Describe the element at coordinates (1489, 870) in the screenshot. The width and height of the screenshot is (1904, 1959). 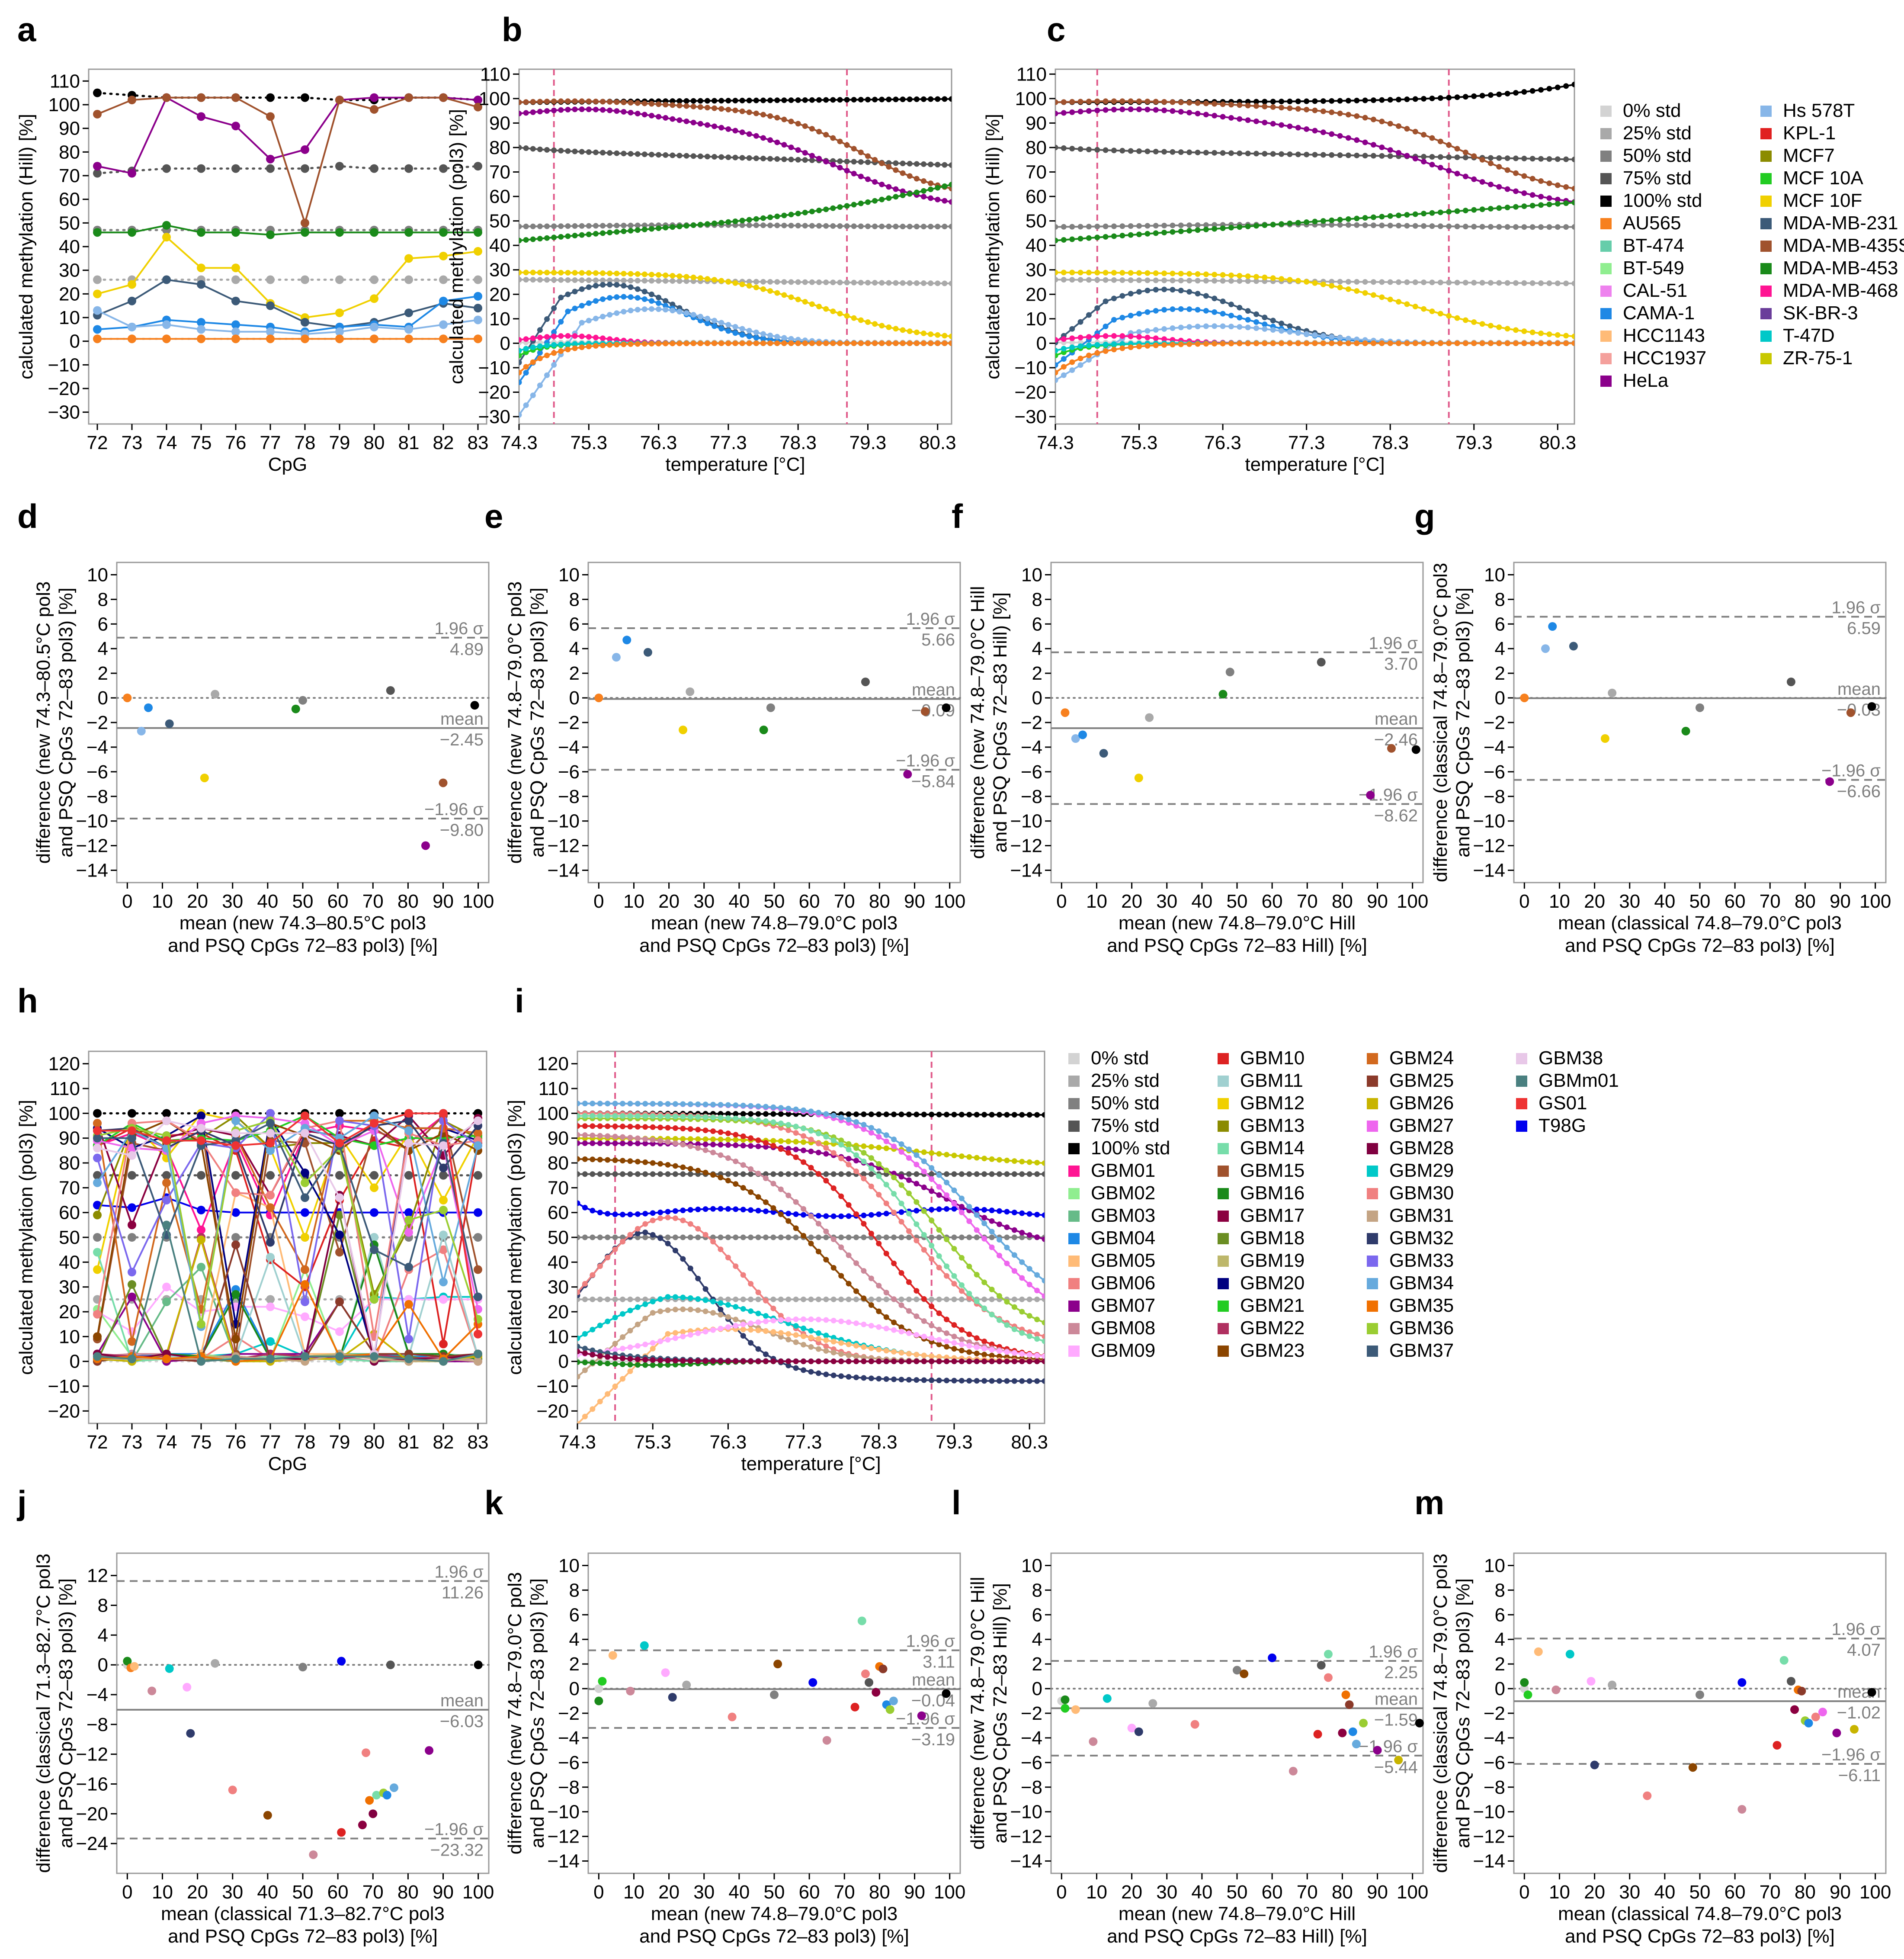
I see `y-tick-label: −14` at that location.